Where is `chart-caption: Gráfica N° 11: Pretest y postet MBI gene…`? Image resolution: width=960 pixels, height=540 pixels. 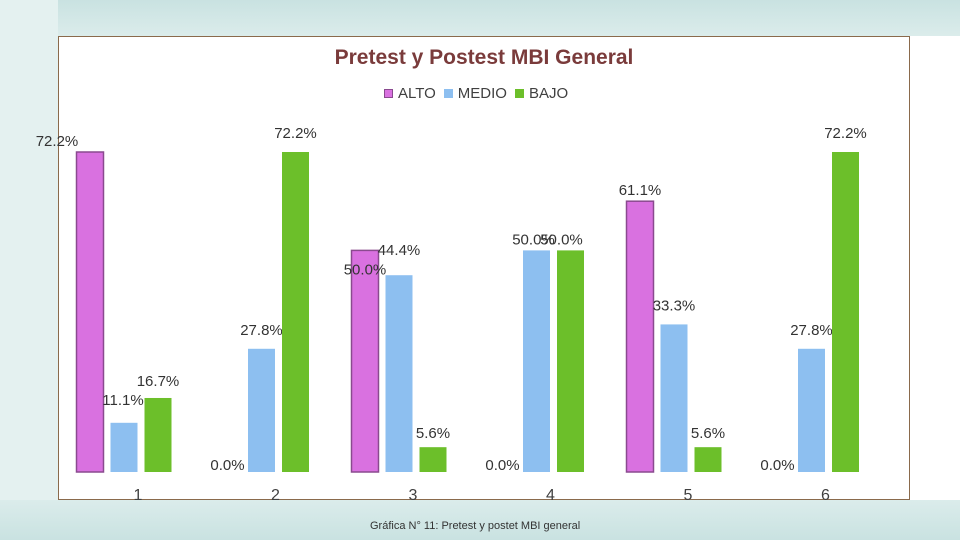 chart-caption: Gráfica N° 11: Pretest y postet MBI gene… is located at coordinates (475, 526).